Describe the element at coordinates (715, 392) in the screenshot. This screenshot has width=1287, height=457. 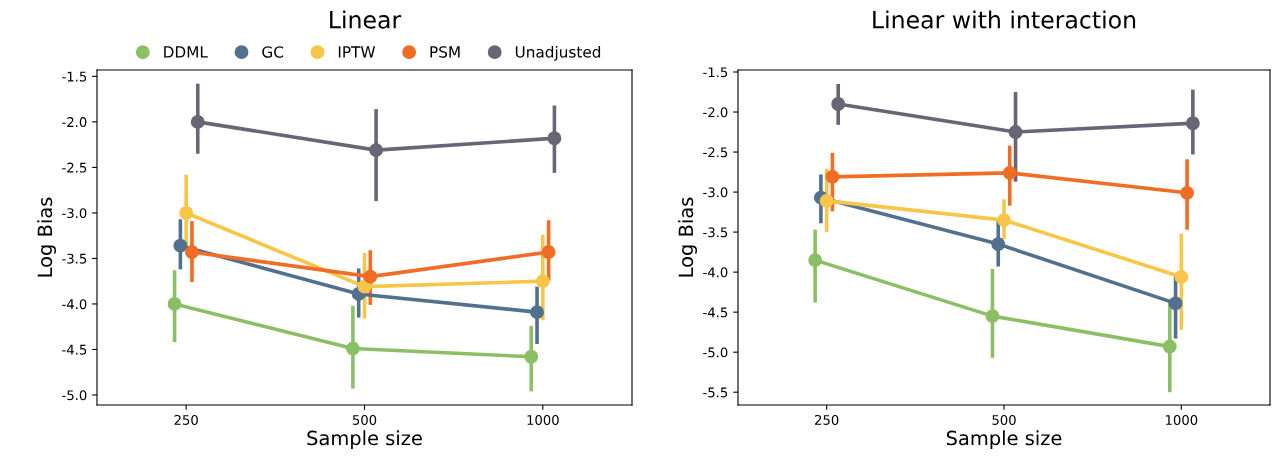
I see `y-tick-label: -5.5` at that location.